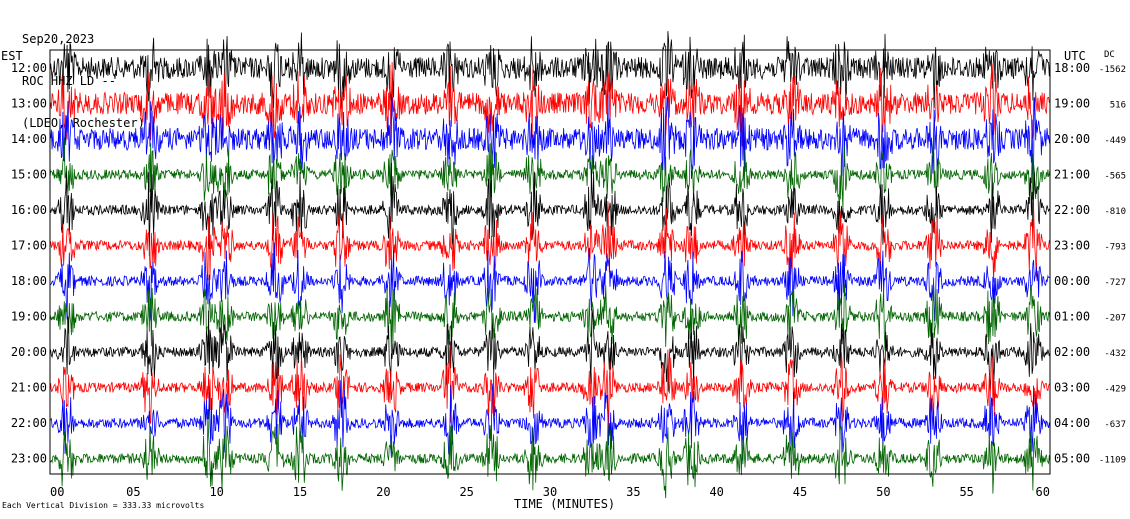 The height and width of the screenshot is (519, 1130). Describe the element at coordinates (1115, 283) in the screenshot. I see `dc-offset-label: -727` at that location.